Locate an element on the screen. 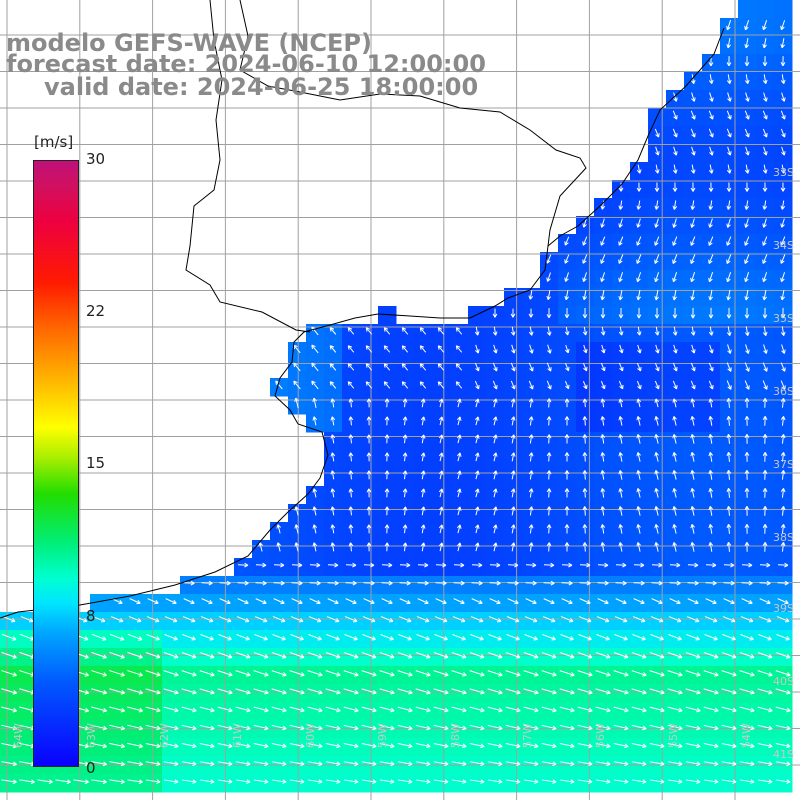  valid-date: valid date: 2024-06-25 18:00:00 is located at coordinates (261, 87).